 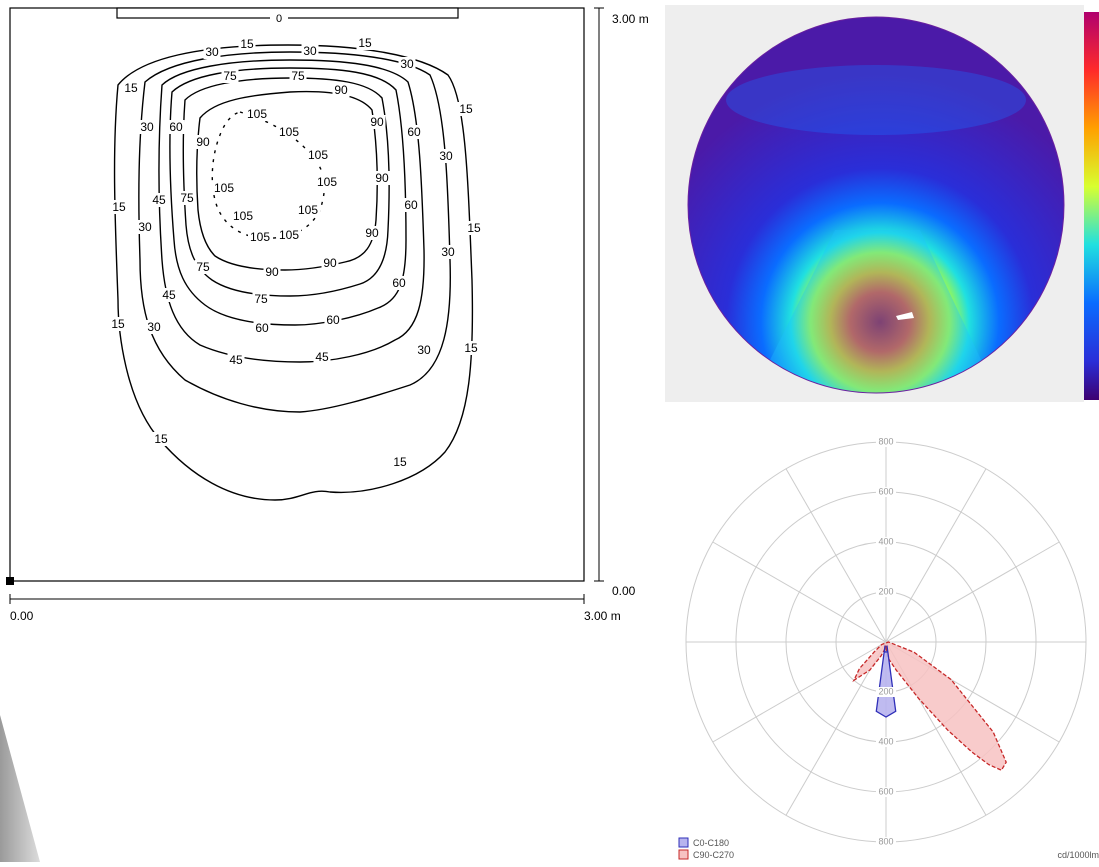 I want to click on legend-label-c90: C90-C270, so click(x=713, y=855).